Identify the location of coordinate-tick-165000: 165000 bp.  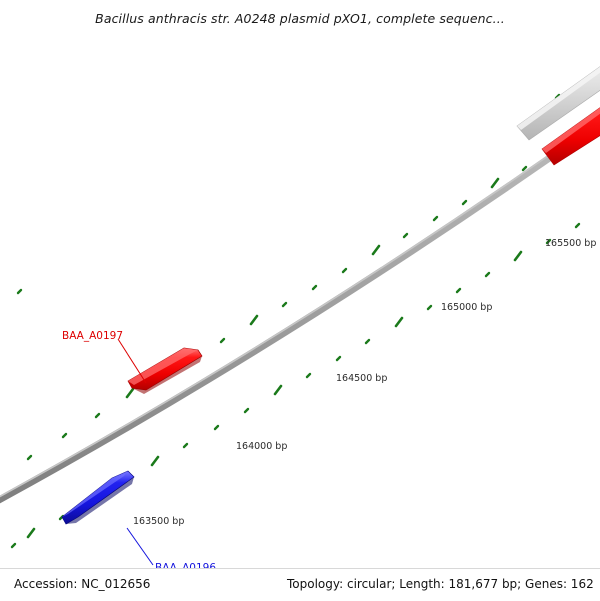
(466, 307).